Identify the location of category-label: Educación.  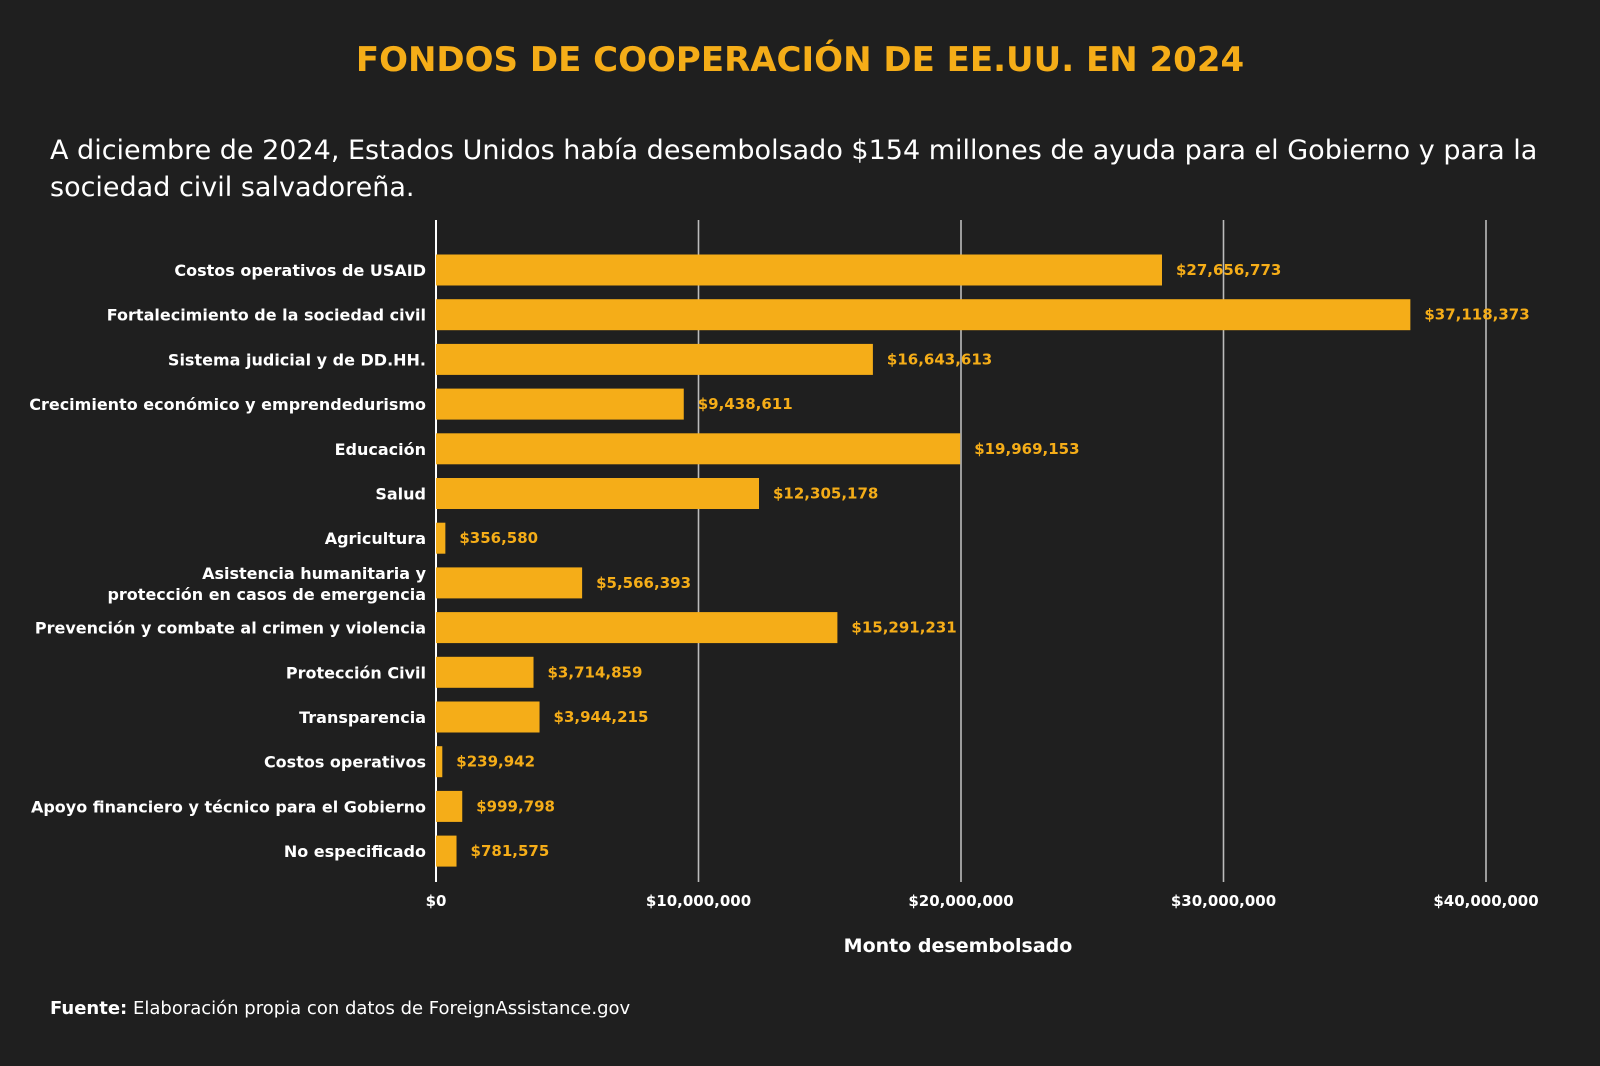
(380, 449).